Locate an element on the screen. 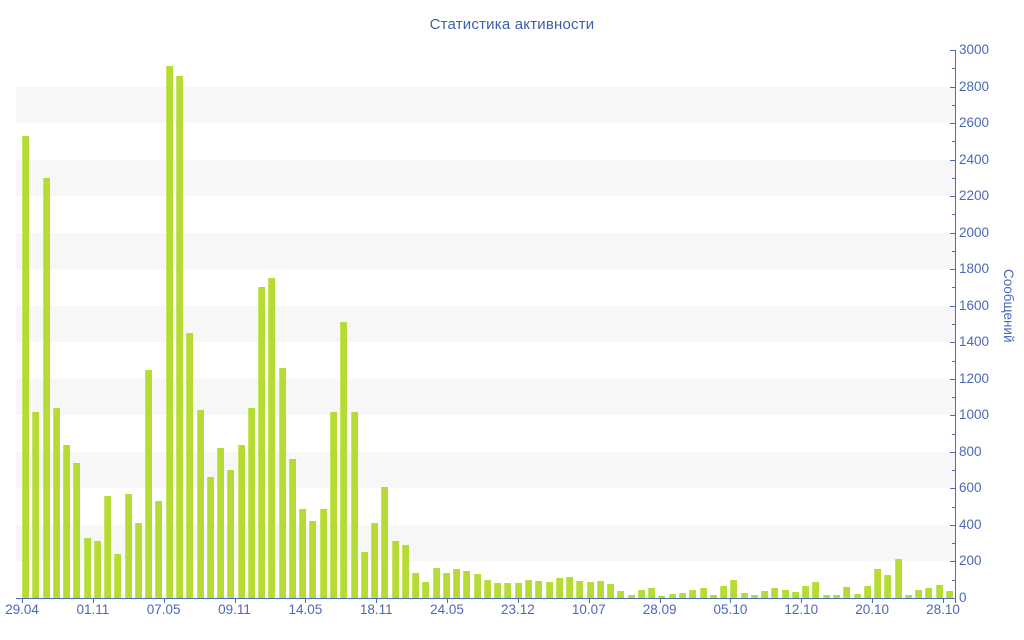 The height and width of the screenshot is (640, 1024). x-tick-label: 14.05 is located at coordinates (305, 609).